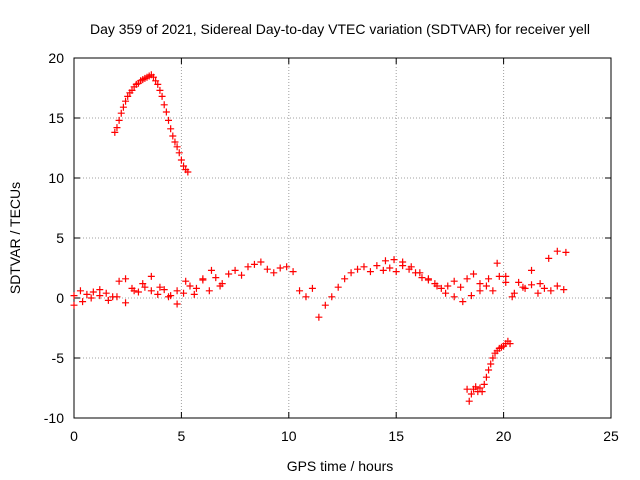 The height and width of the screenshot is (480, 640). What do you see at coordinates (504, 436) in the screenshot?
I see `x-tick-label: 20` at bounding box center [504, 436].